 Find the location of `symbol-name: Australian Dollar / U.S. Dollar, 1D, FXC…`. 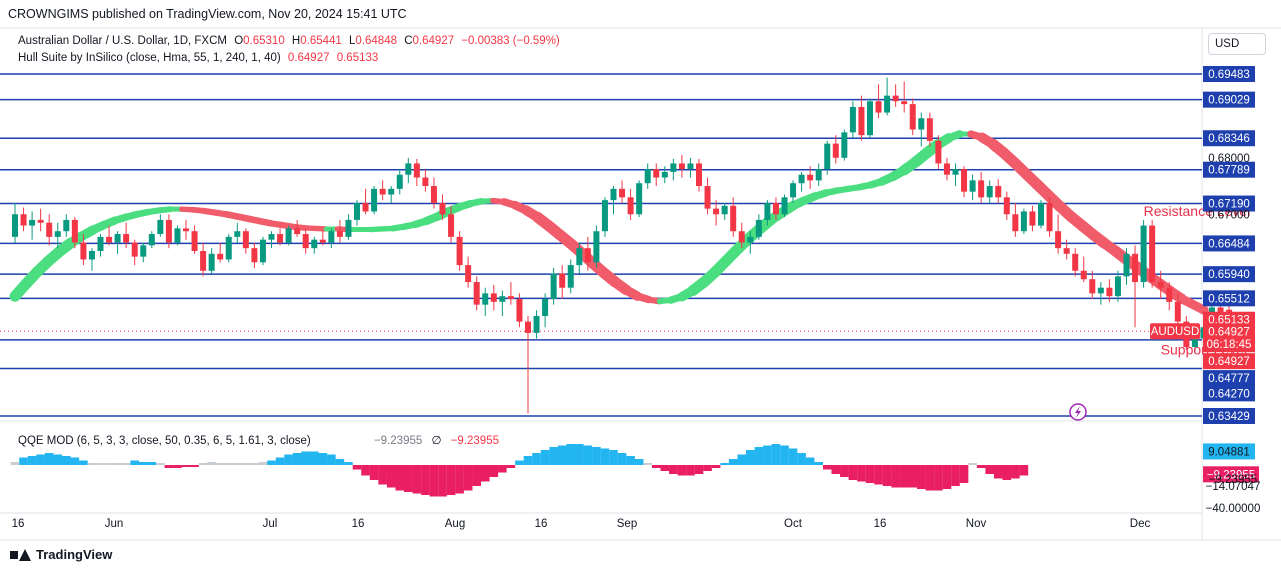

symbol-name: Australian Dollar / U.S. Dollar, 1D, FXC… is located at coordinates (122, 41).